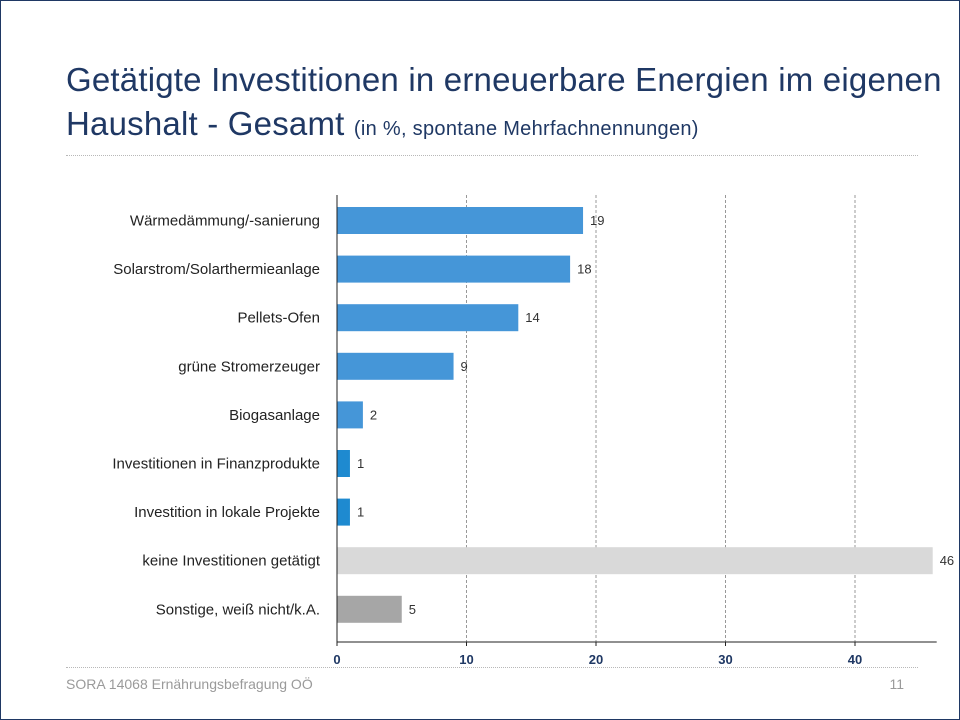  What do you see at coordinates (526, 129) in the screenshot?
I see `title-subtitle: (in %, spontane Mehrfachnennungen)` at bounding box center [526, 129].